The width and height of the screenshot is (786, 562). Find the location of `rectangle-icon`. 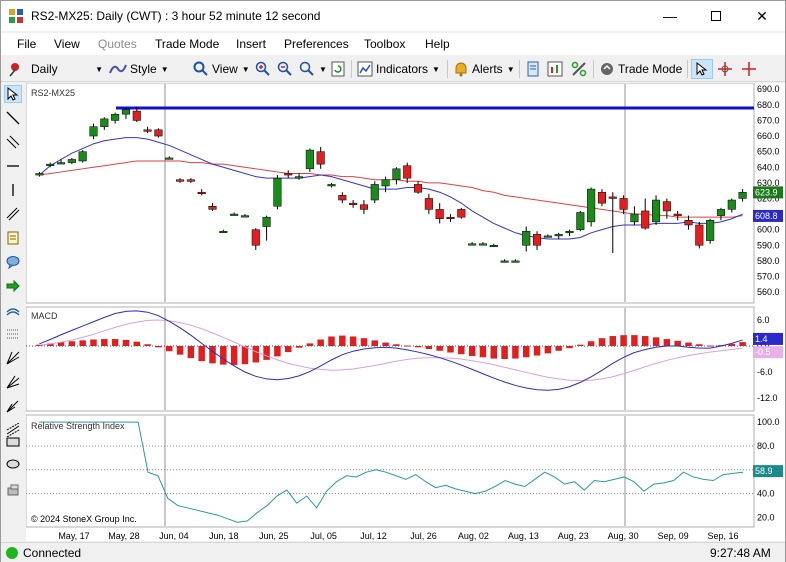

rectangle-icon is located at coordinates (13, 442).